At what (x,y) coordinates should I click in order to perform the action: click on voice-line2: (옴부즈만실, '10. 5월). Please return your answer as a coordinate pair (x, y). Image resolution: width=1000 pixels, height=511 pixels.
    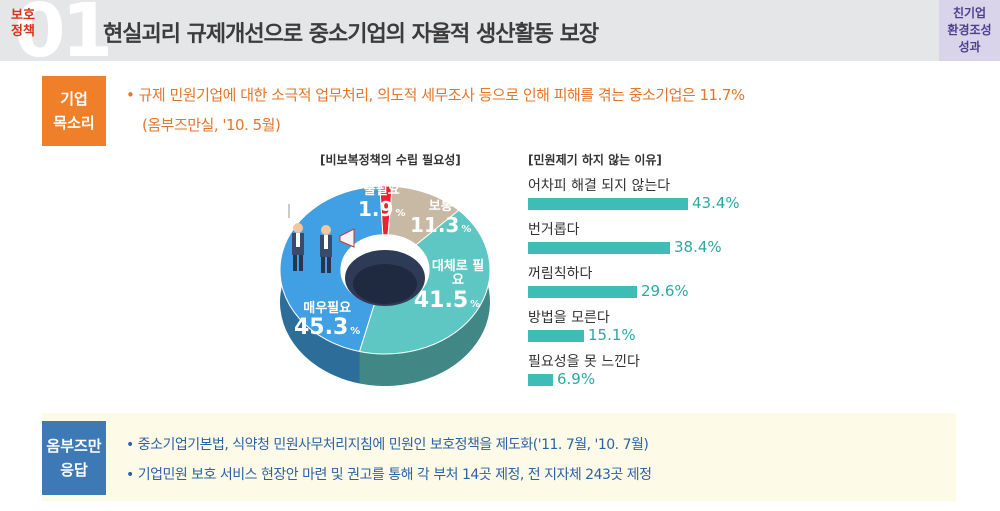
    Looking at the image, I should click on (211, 125).